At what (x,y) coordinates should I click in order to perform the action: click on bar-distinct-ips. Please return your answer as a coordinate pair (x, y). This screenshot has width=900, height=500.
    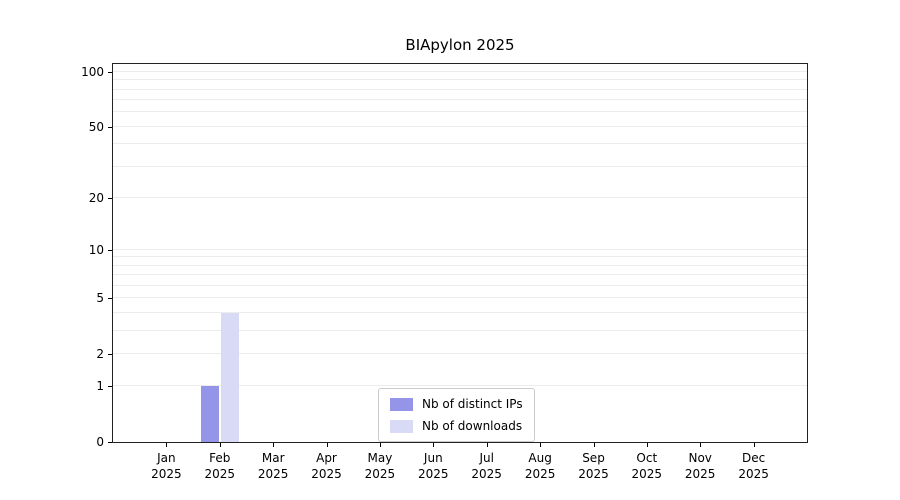
    Looking at the image, I should click on (209, 414).